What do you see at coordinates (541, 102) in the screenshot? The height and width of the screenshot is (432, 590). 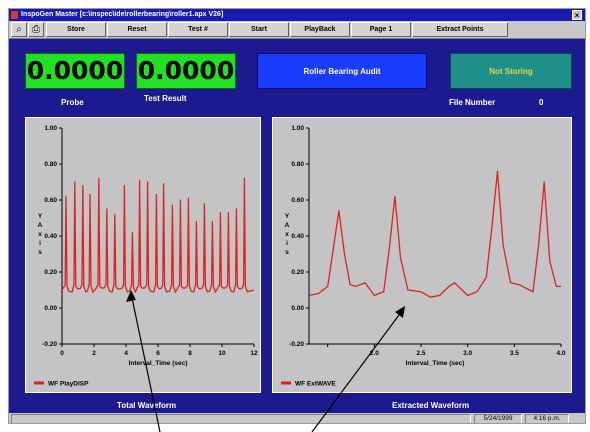 I see `file-number-value: 0` at bounding box center [541, 102].